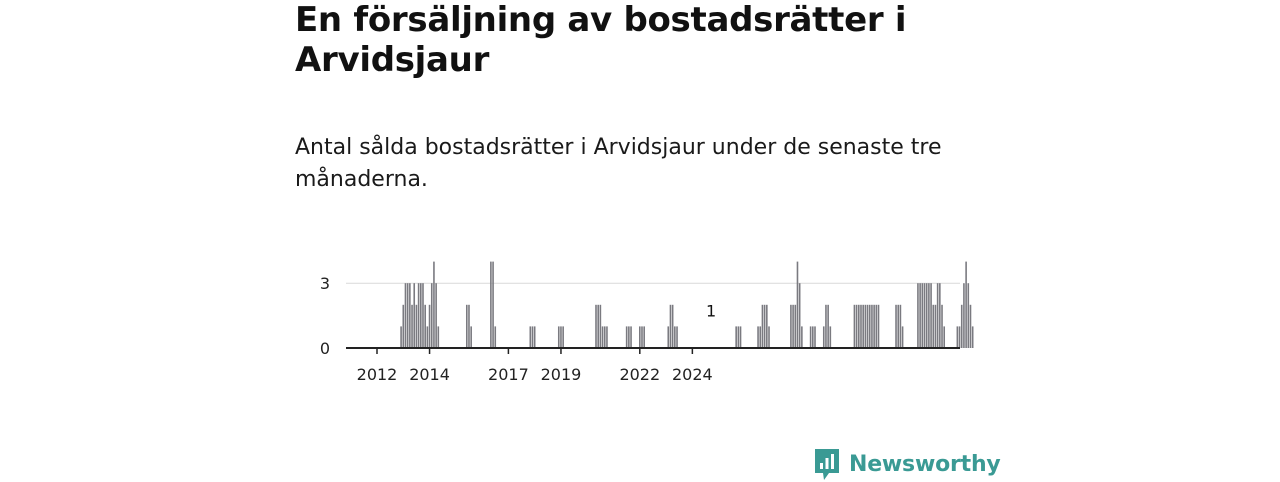 Image resolution: width=1280 pixels, height=482 pixels. I want to click on x-tick-label: 2012, so click(377, 374).